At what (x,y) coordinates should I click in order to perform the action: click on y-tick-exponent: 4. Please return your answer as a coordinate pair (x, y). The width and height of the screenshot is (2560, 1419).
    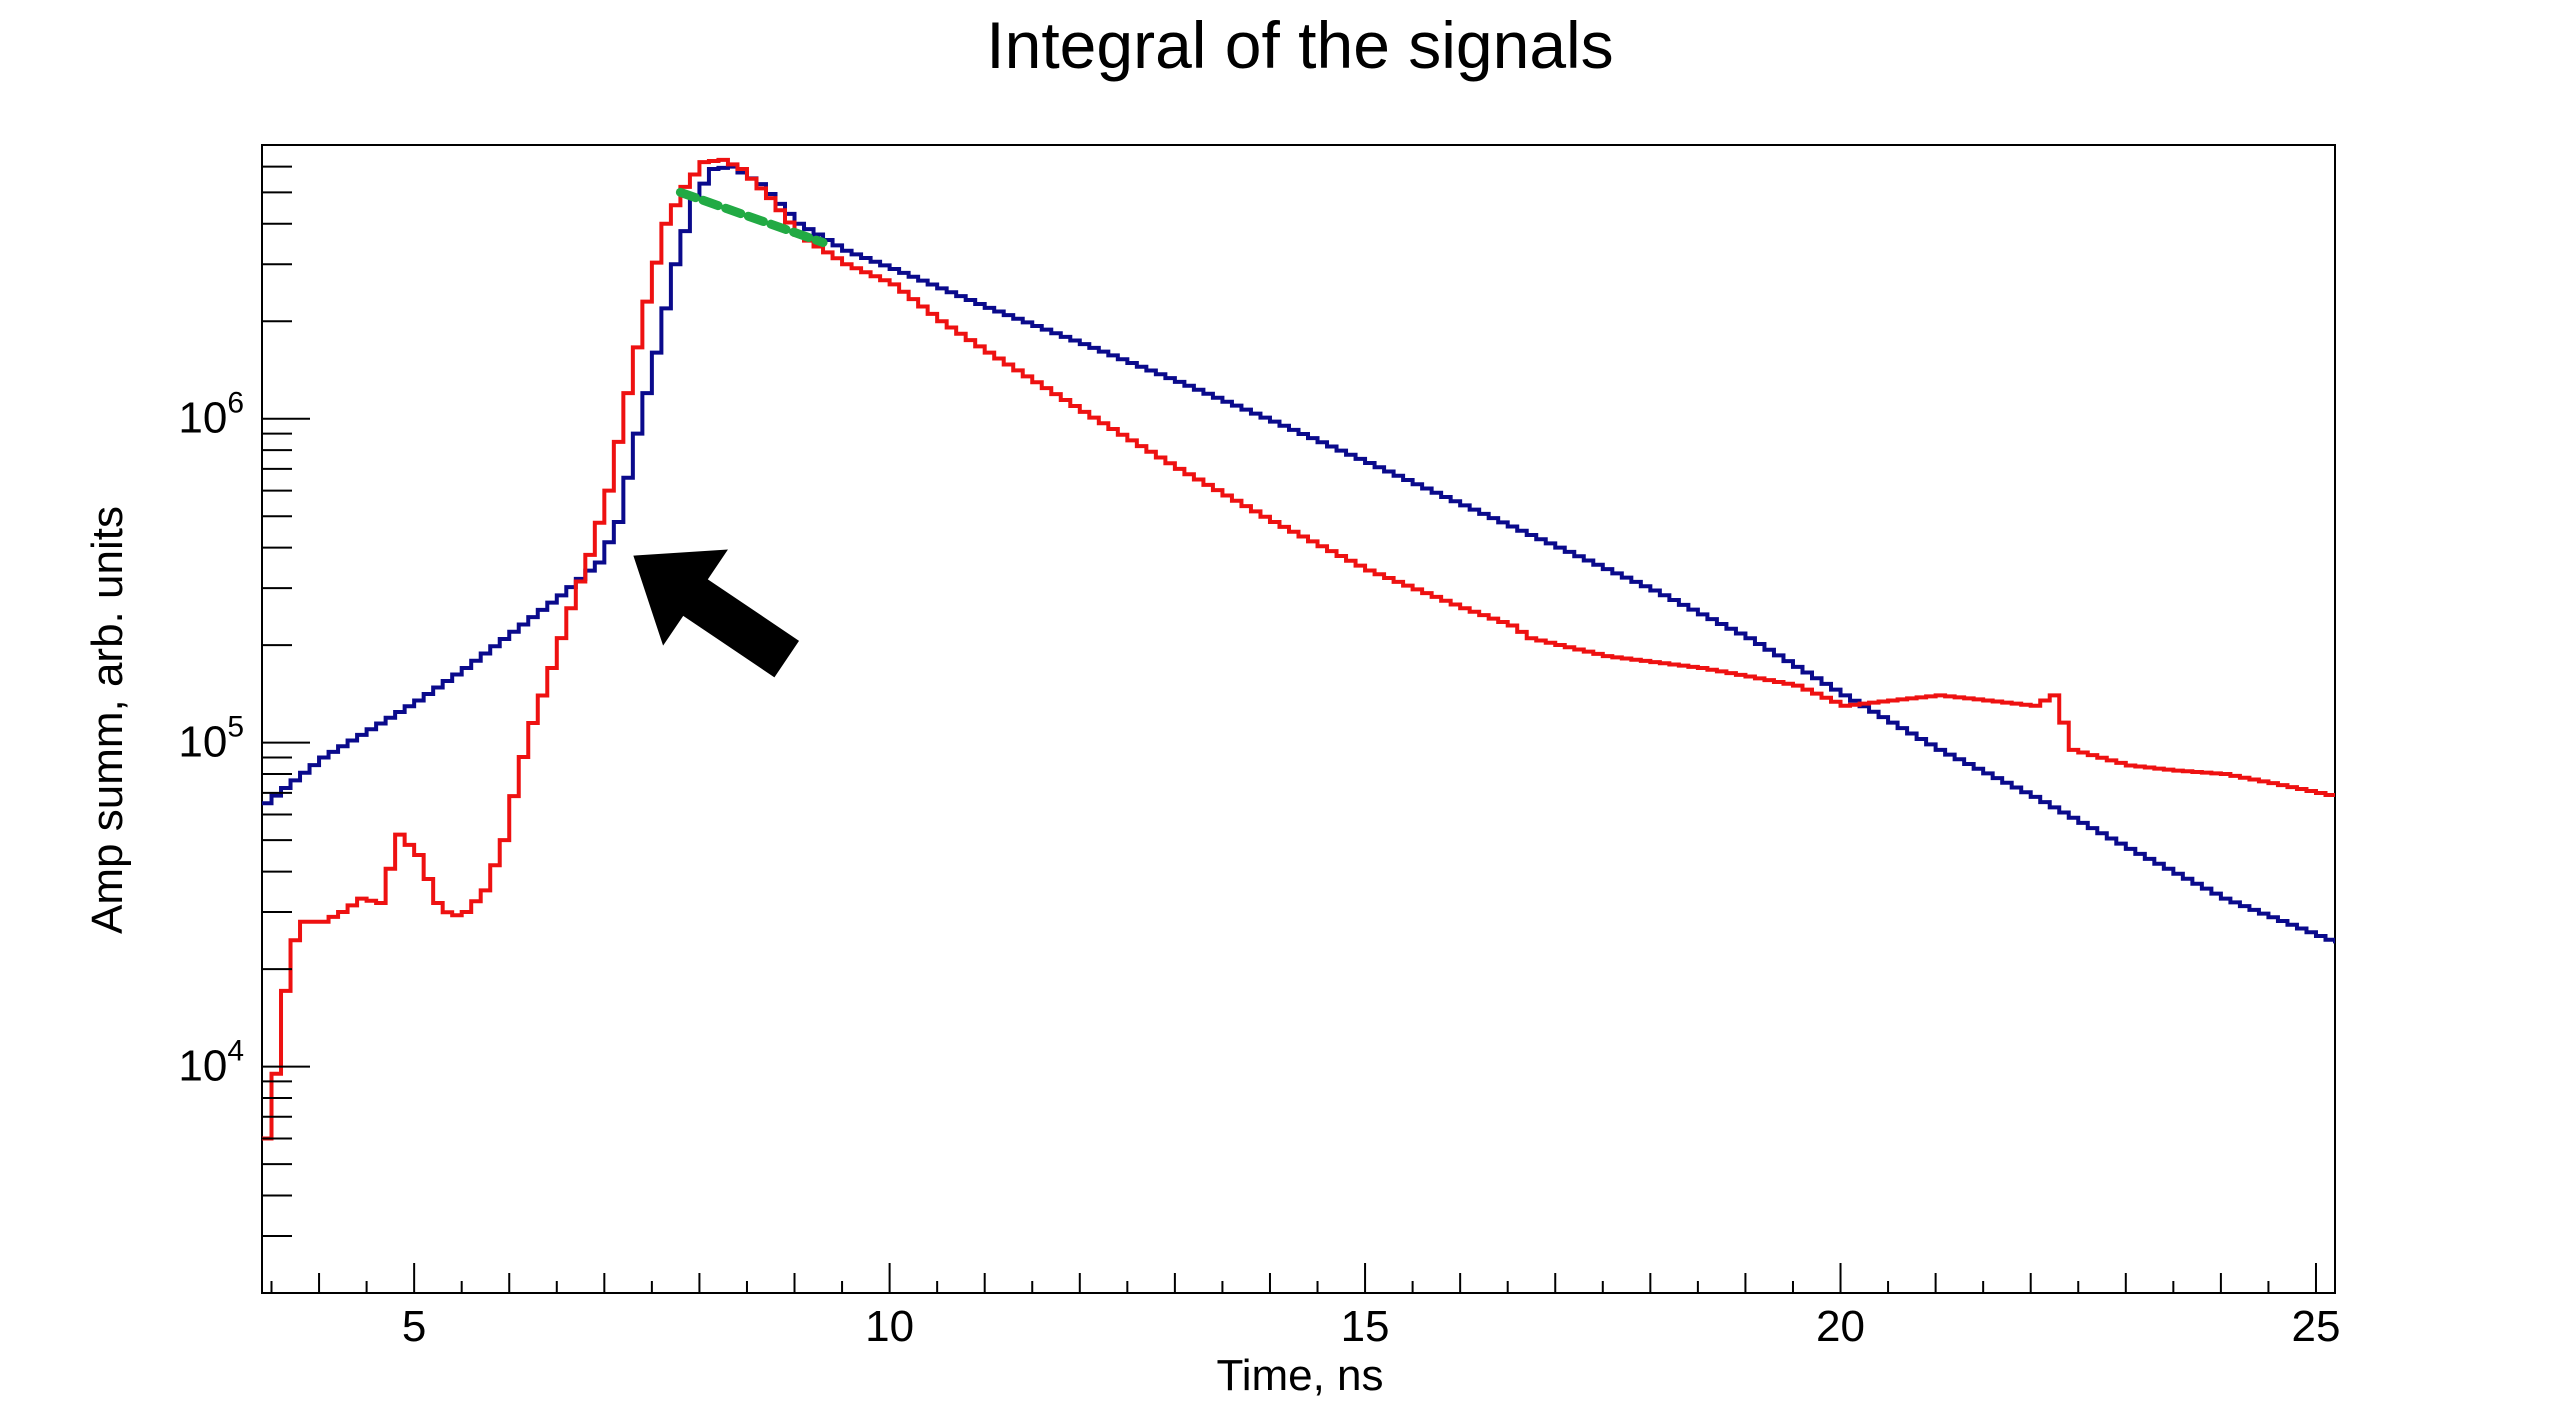
    Looking at the image, I should click on (235, 1051).